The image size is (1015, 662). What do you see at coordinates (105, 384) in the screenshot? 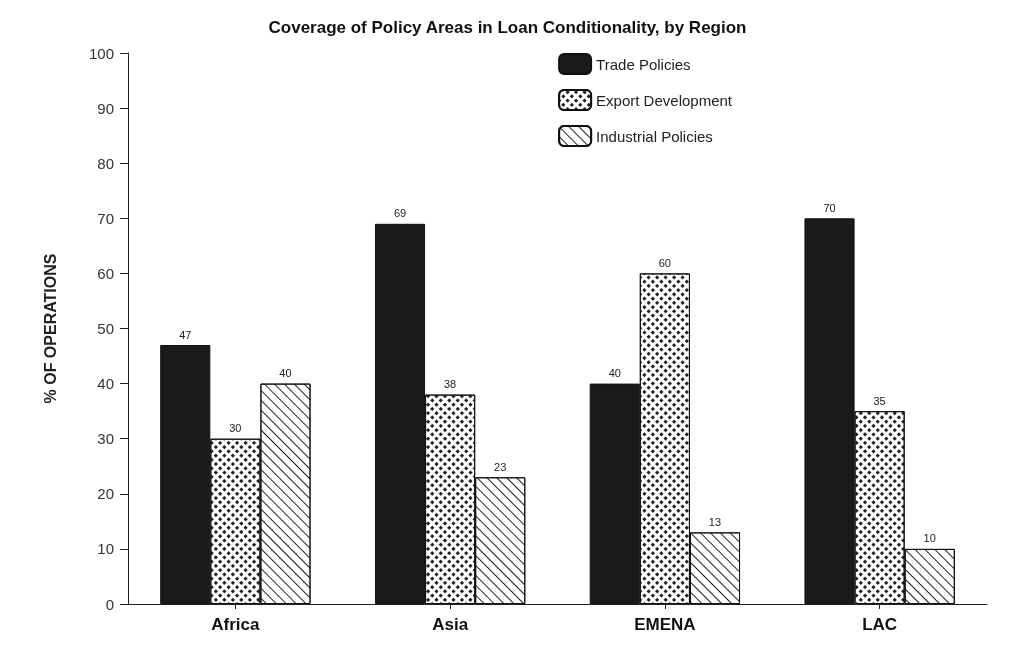
I see `y-tick-label: 40` at bounding box center [105, 384].